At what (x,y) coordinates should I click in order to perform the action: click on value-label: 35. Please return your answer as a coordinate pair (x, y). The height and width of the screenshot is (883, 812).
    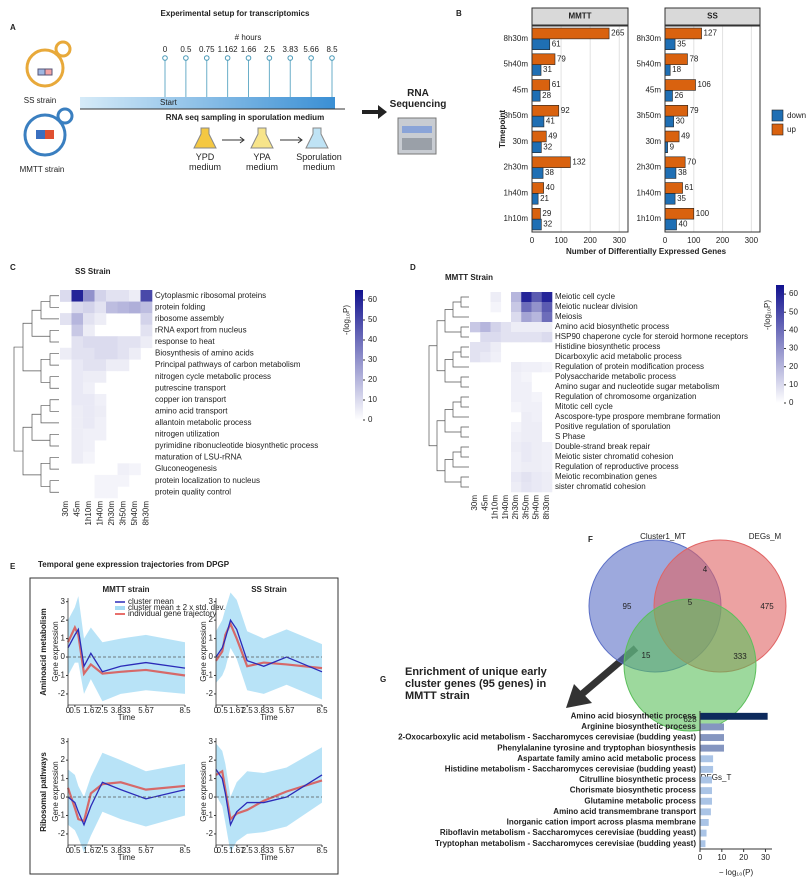
    Looking at the image, I should click on (681, 43).